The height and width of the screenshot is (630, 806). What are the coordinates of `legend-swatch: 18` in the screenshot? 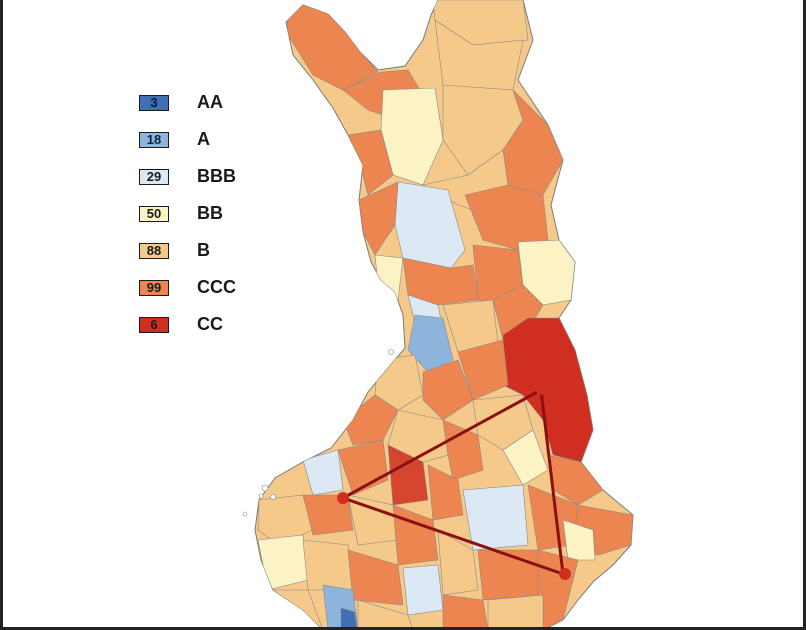 It's located at (154, 139).